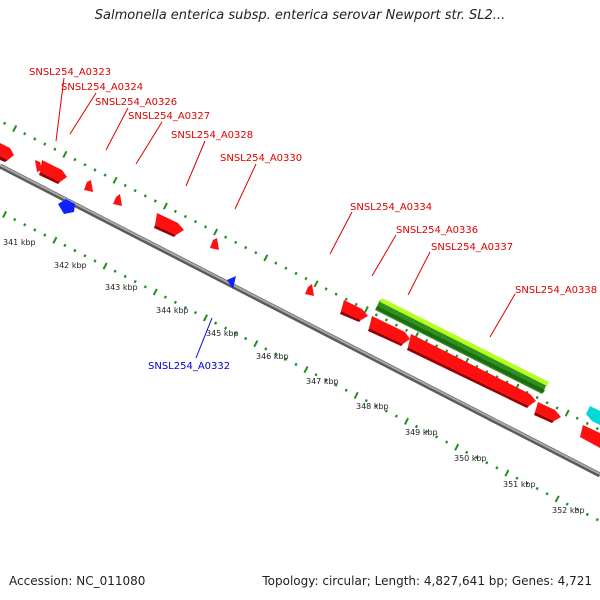 The image size is (600, 600). I want to click on gene-label: SNSL254_A0328, so click(212, 135).